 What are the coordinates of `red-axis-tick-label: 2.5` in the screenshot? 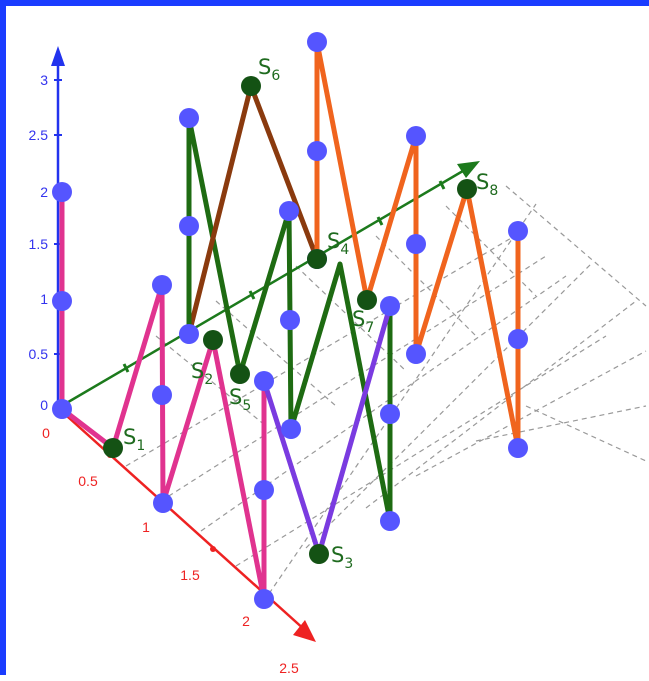 It's located at (289, 668).